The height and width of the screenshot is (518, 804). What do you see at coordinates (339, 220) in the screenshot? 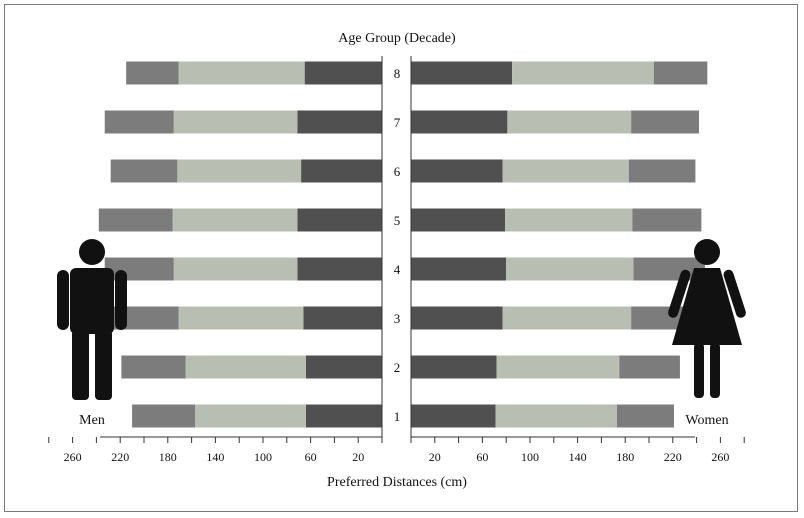
I see `men-bar-5-seg1` at bounding box center [339, 220].